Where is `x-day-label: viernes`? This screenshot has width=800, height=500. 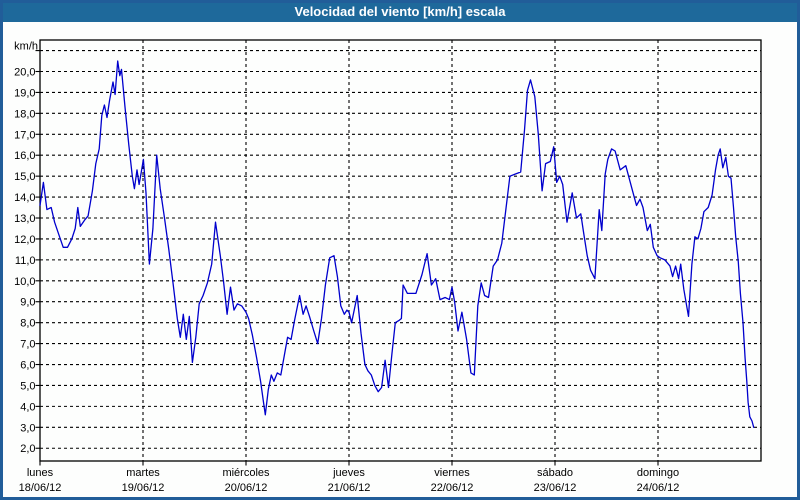 x-day-label: viernes is located at coordinates (452, 473).